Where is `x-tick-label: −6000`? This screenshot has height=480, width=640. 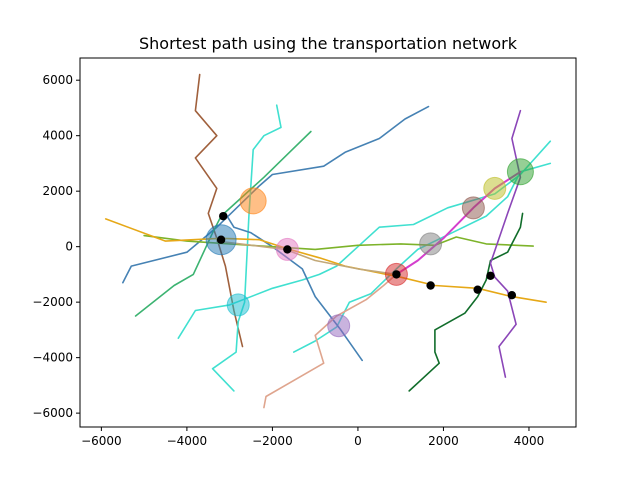 x-tick-label: −6000 is located at coordinates (101, 441).